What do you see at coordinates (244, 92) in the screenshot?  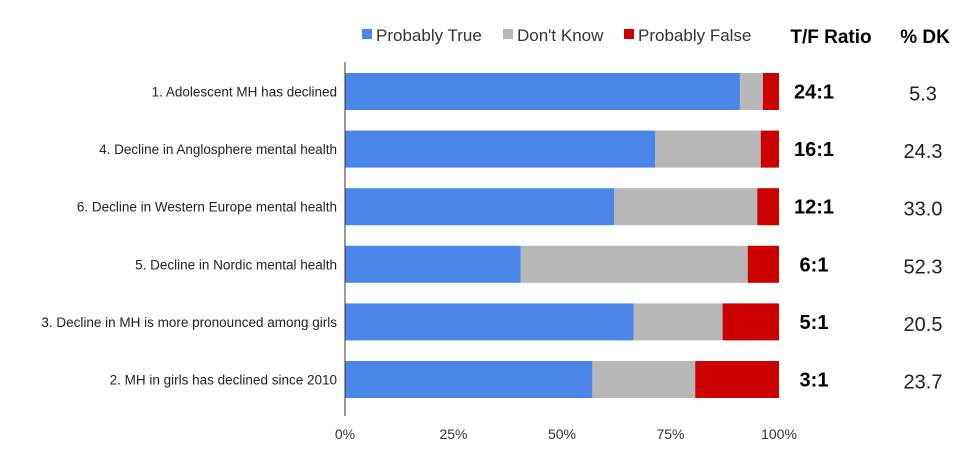 I see `category-label-0: 1. Adolescent MH has declined` at bounding box center [244, 92].